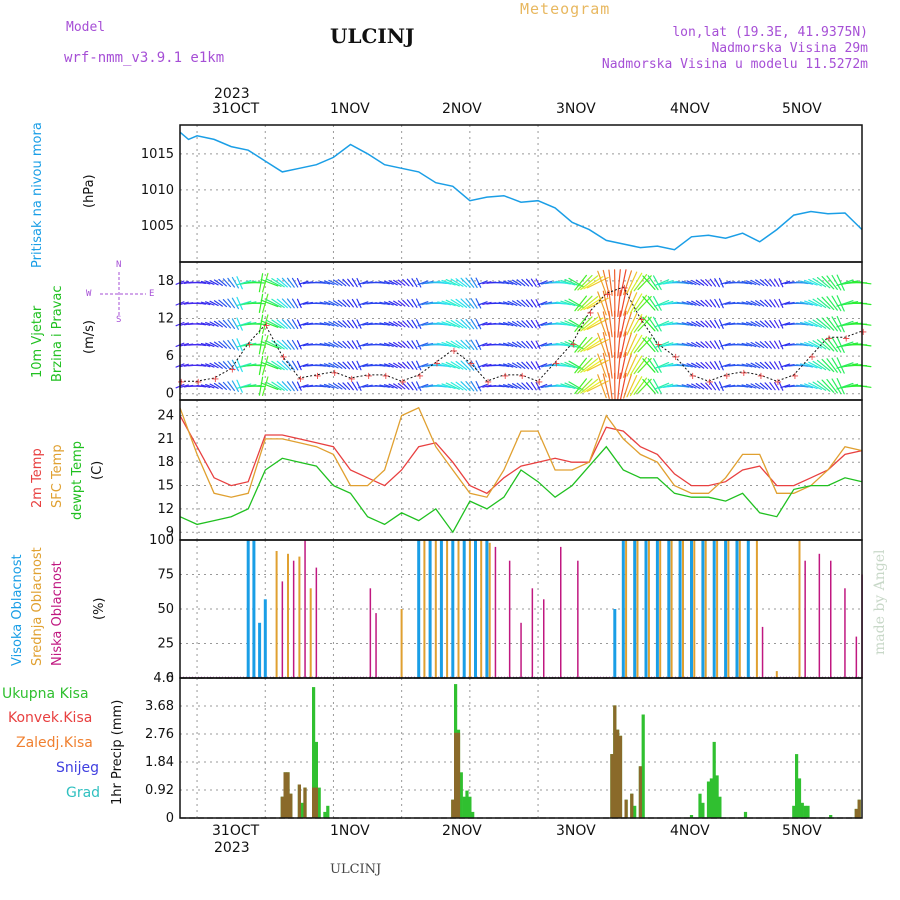 This screenshot has height=900, width=900. Describe the element at coordinates (170, 678) in the screenshot. I see `y-tick-label: 0` at that location.